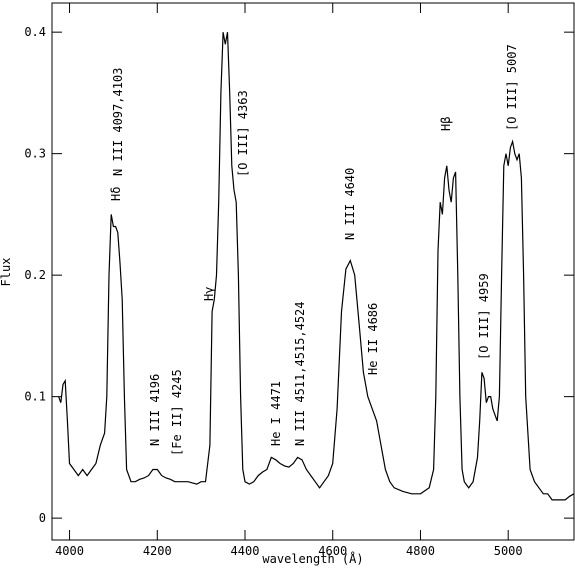 The image size is (575, 572). I want to click on line-annotation: N III 4640, so click(350, 204).